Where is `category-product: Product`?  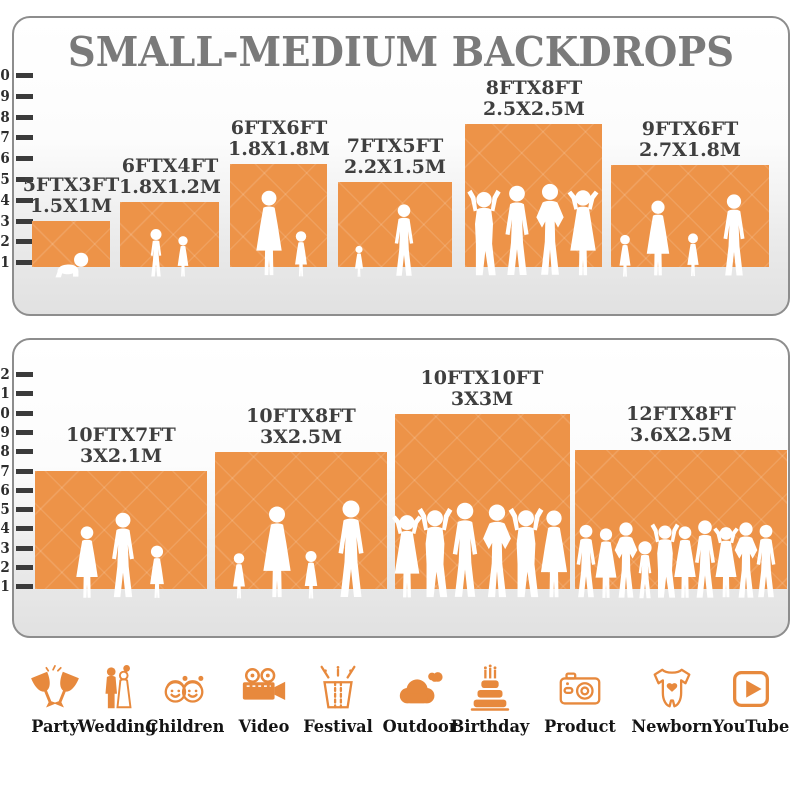
category-product: Product is located at coordinates (580, 700).